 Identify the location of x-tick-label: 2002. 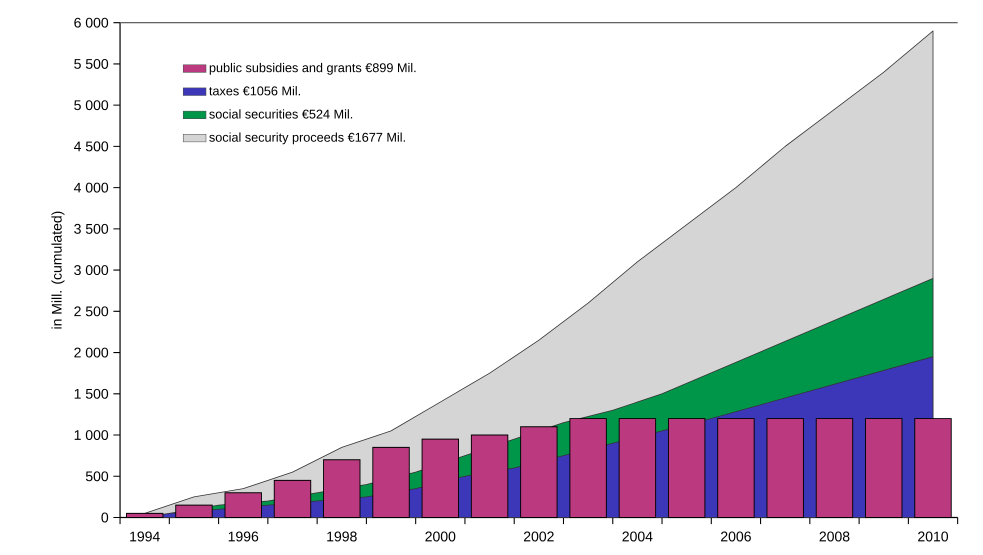
(539, 537).